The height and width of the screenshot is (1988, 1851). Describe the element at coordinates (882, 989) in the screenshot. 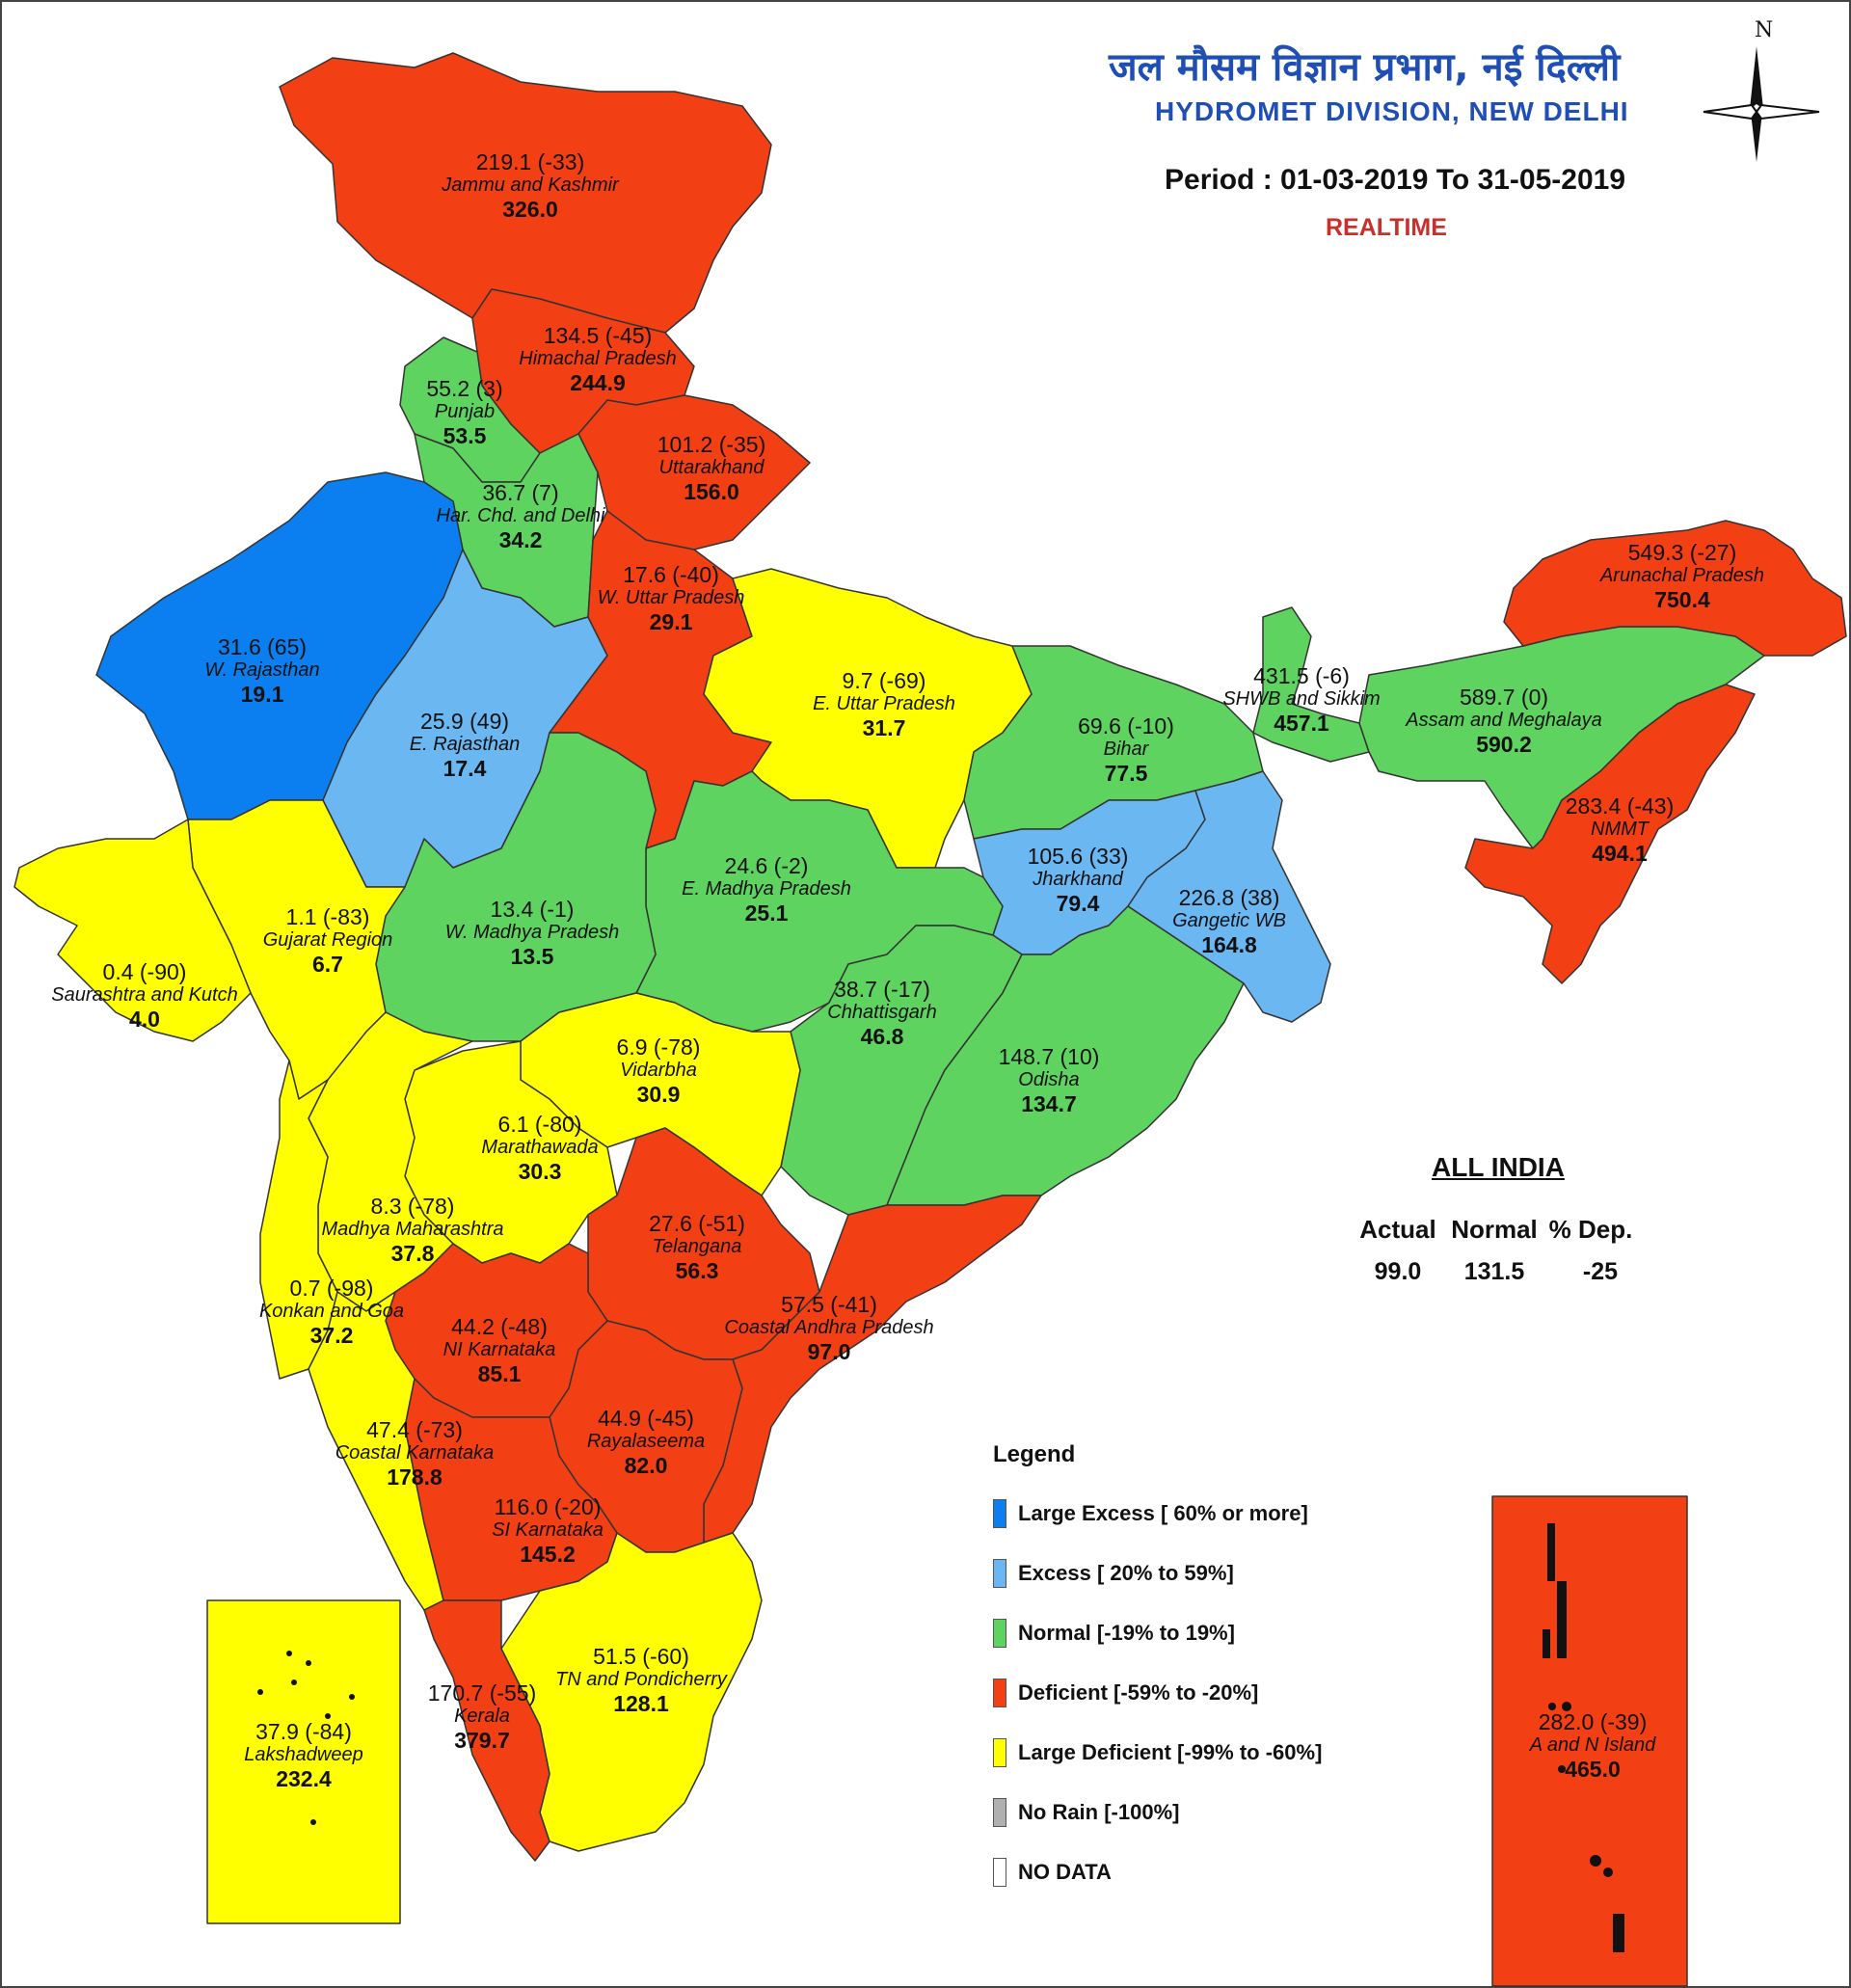

I see `region-actual-value: 38.7 (-17)` at that location.